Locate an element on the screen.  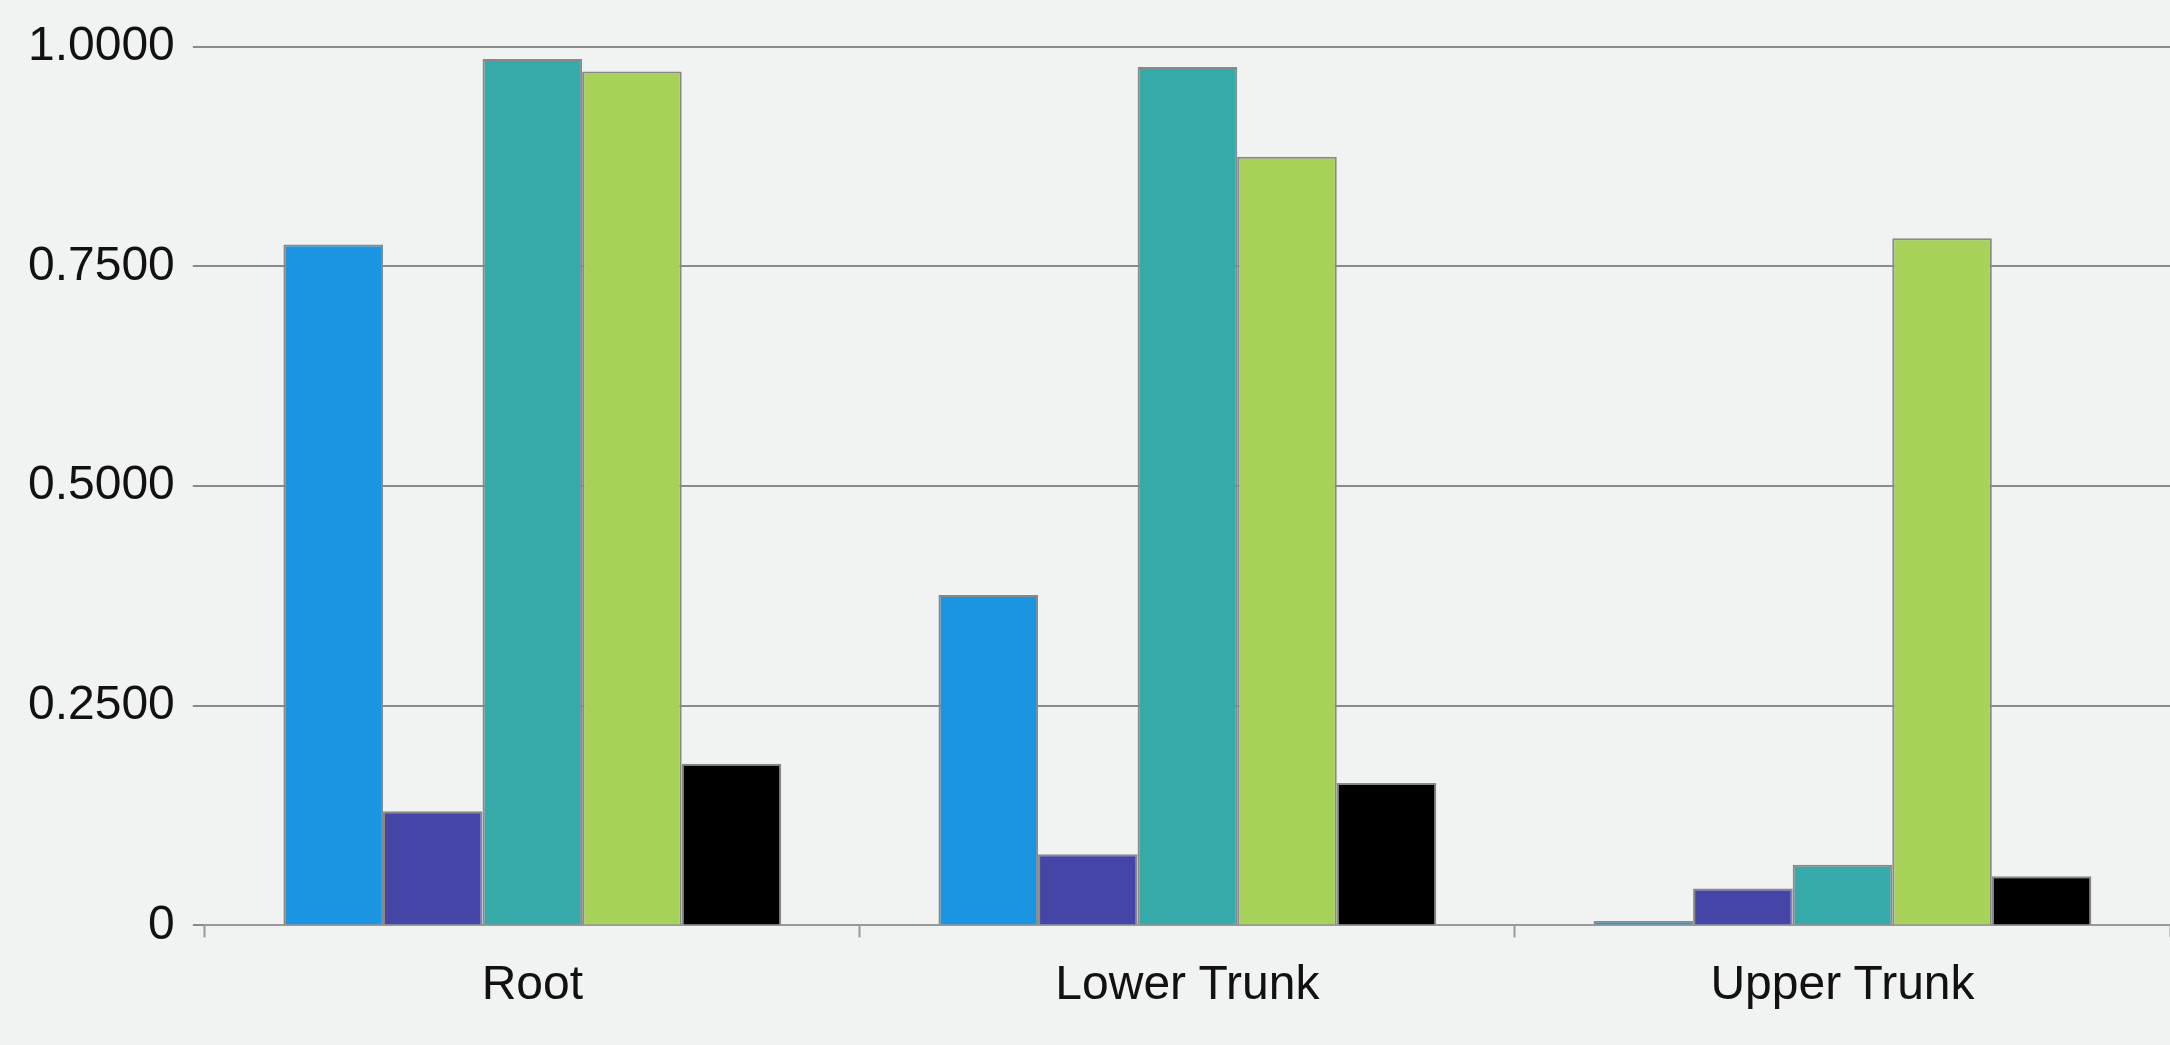
x-tick-label: Root is located at coordinates (532, 983).